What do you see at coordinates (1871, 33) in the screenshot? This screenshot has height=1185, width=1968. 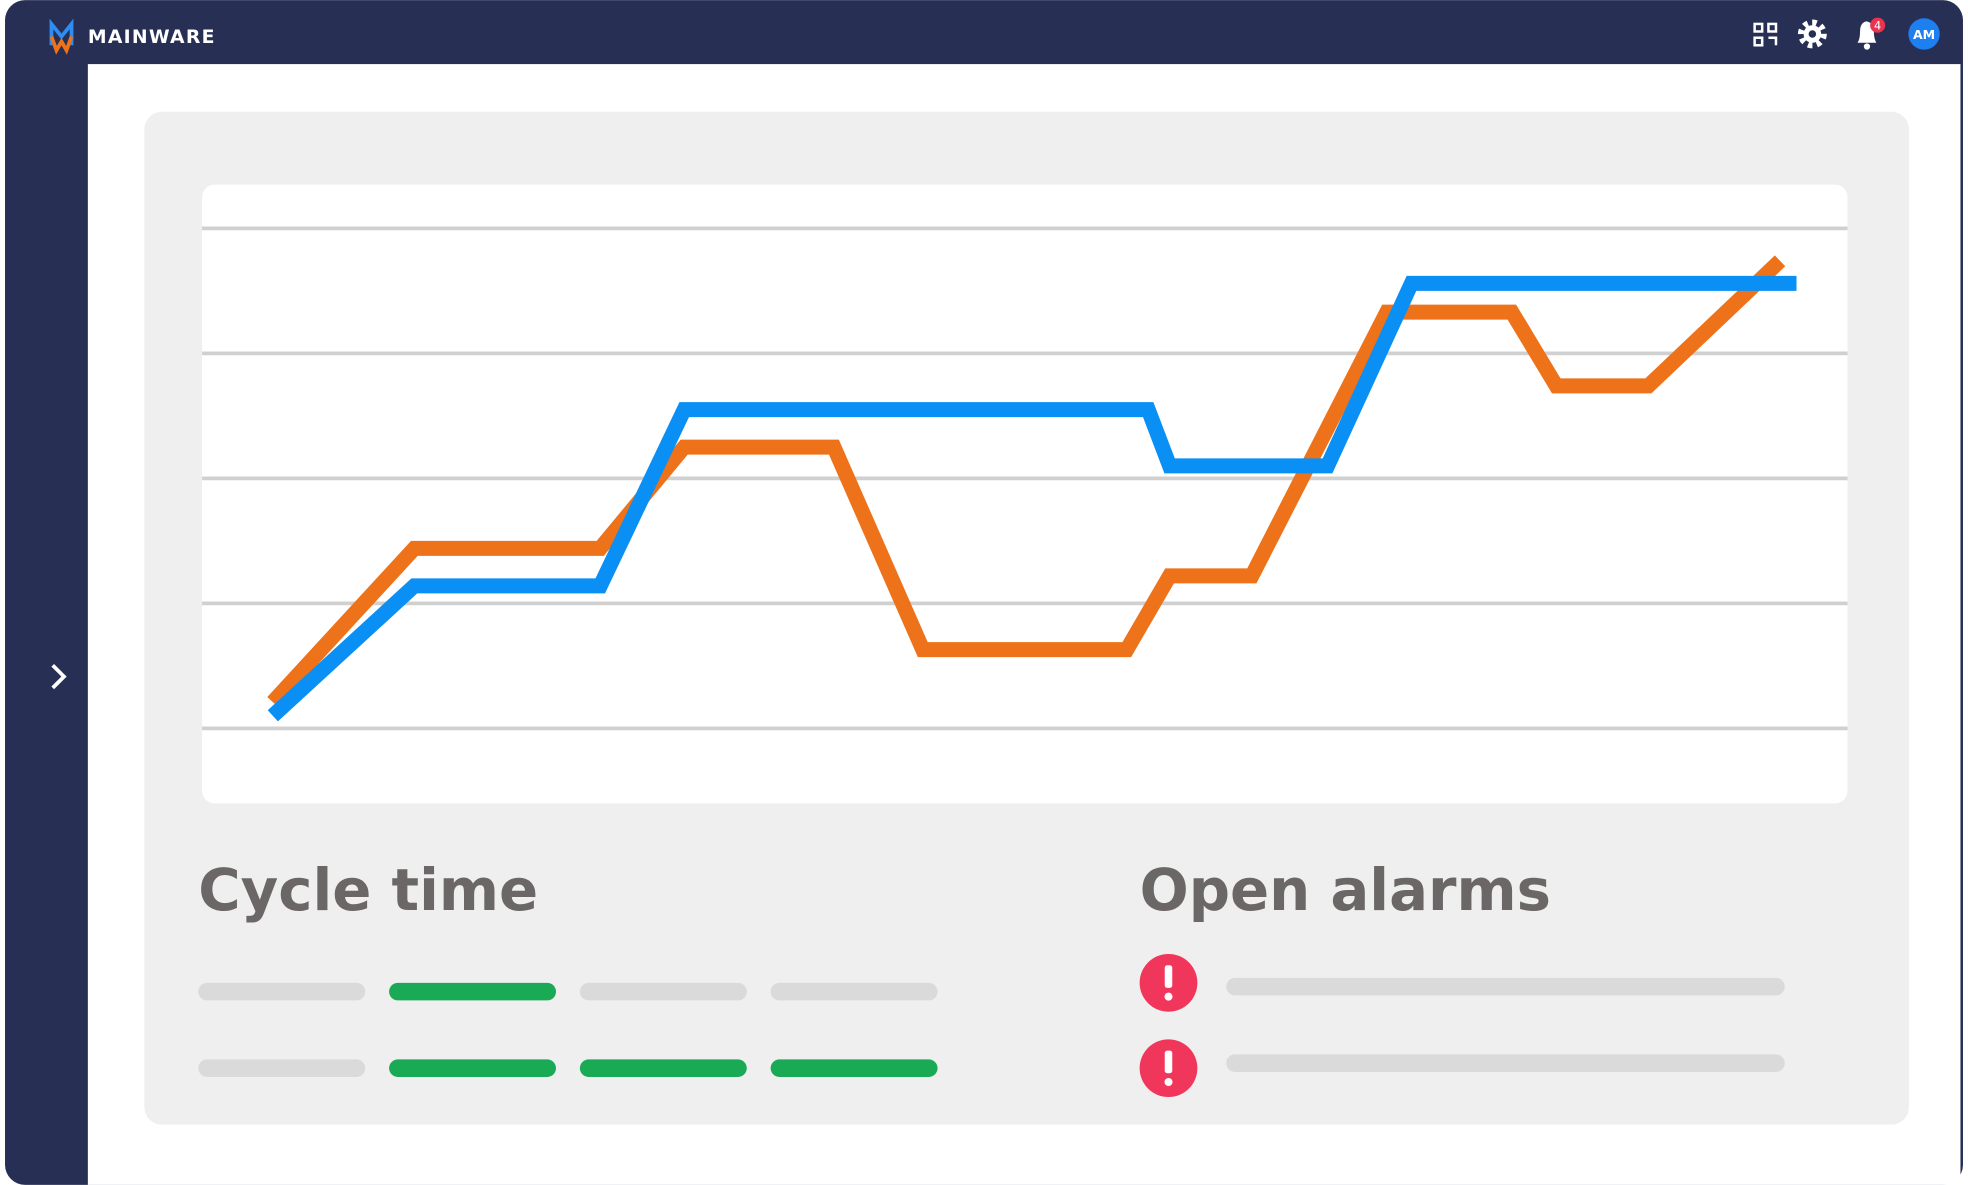 I see `notifications-button: 4` at bounding box center [1871, 33].